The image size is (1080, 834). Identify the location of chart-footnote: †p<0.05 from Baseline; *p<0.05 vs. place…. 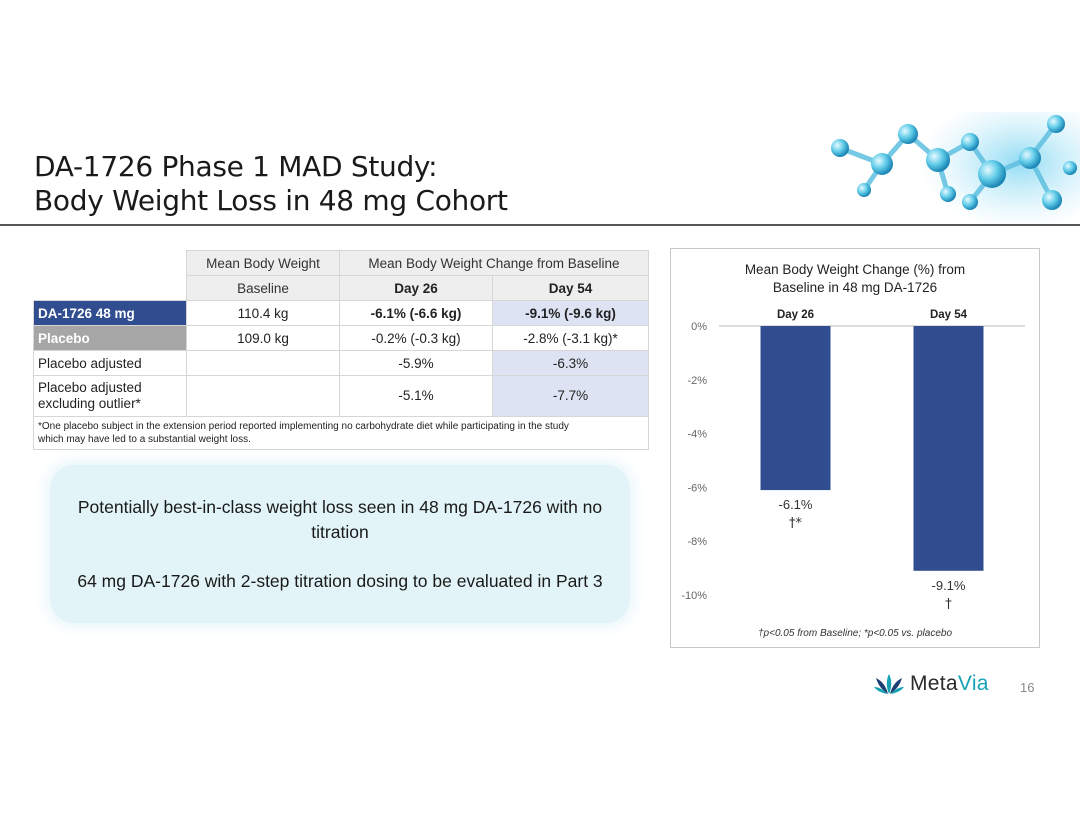
(855, 633).